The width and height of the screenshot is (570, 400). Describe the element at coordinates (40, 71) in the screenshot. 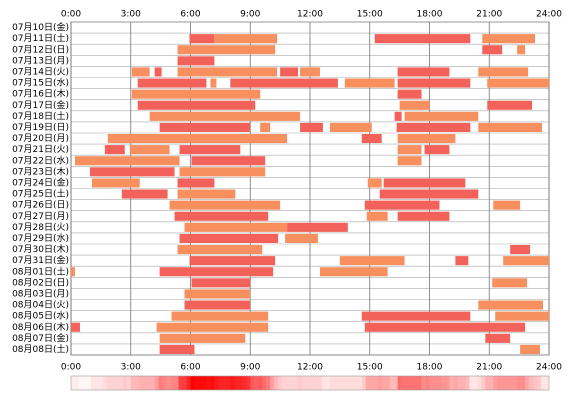

I see `row-label: 07月14日(火)` at that location.